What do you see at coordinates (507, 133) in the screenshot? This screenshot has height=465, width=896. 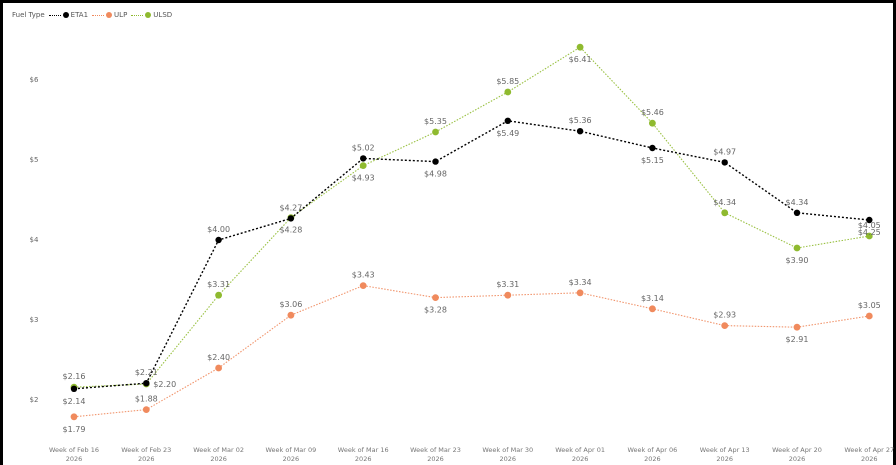 I see `data-label: $5.49` at bounding box center [507, 133].